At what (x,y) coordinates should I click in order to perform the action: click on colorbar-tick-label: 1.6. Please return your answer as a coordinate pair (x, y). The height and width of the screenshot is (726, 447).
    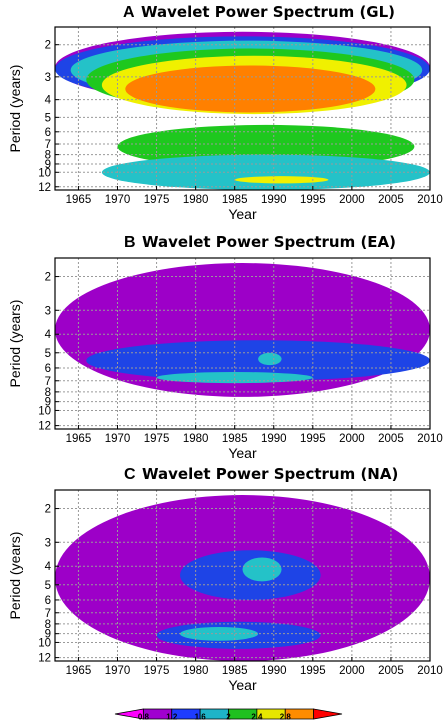
    Looking at the image, I should click on (201, 717).